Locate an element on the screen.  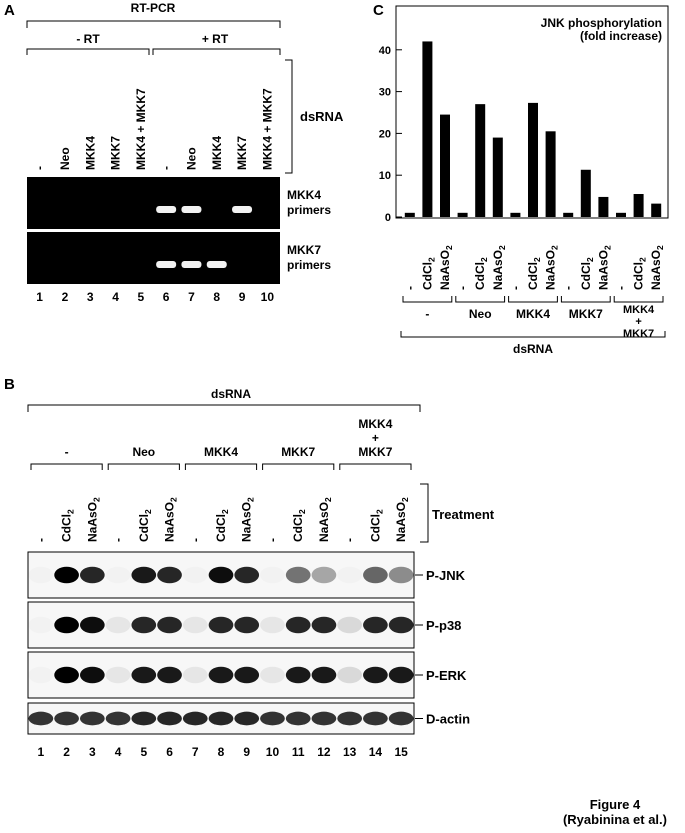
treatment-label-lane-1: - is located at coordinates (41, 540).